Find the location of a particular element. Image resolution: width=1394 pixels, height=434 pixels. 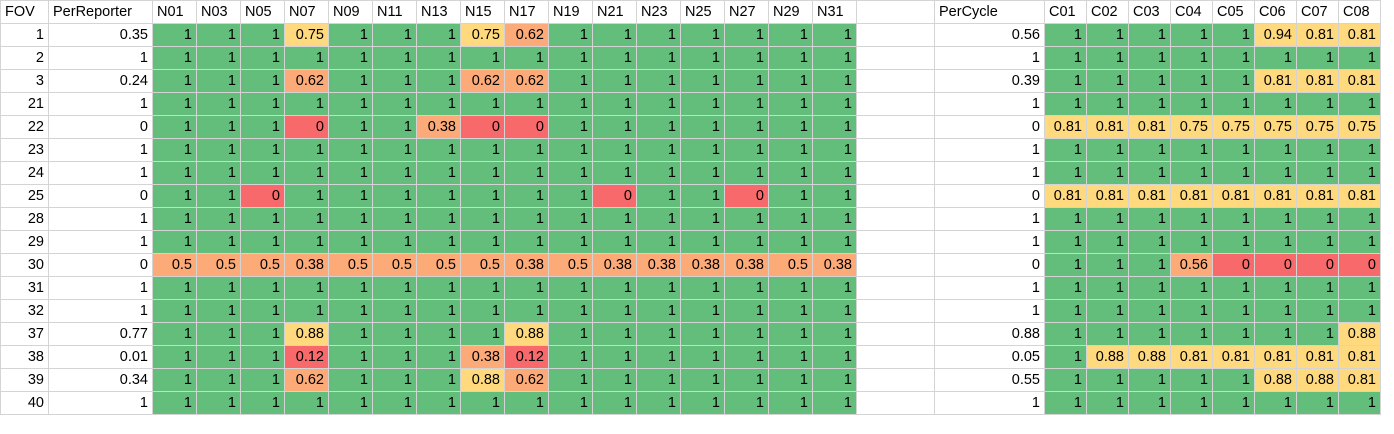

cycle-cell-c05: 1 is located at coordinates (1233, 219).